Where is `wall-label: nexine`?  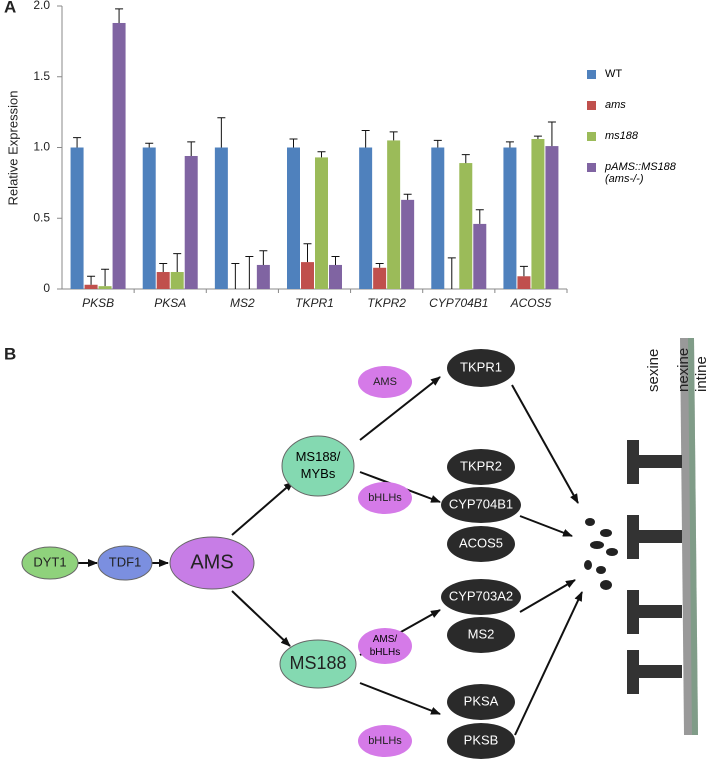
wall-label: nexine is located at coordinates (683, 370).